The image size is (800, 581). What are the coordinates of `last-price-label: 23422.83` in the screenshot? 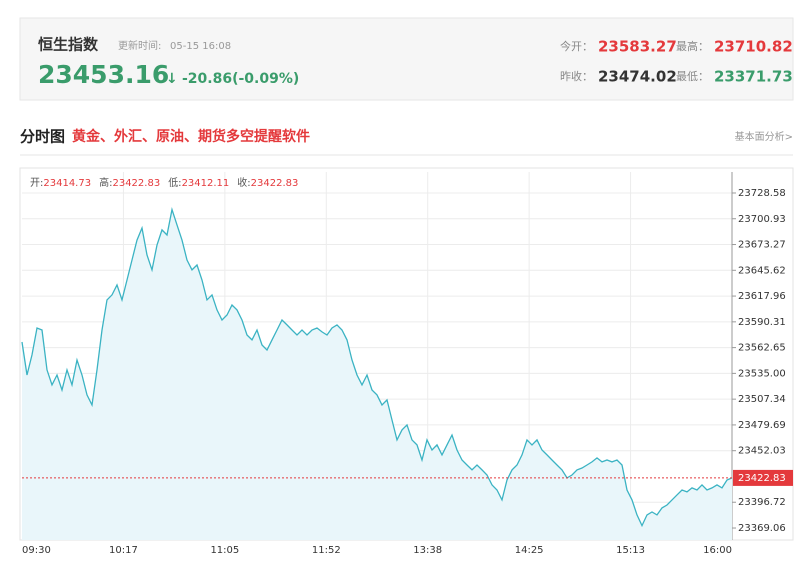 It's located at (762, 478).